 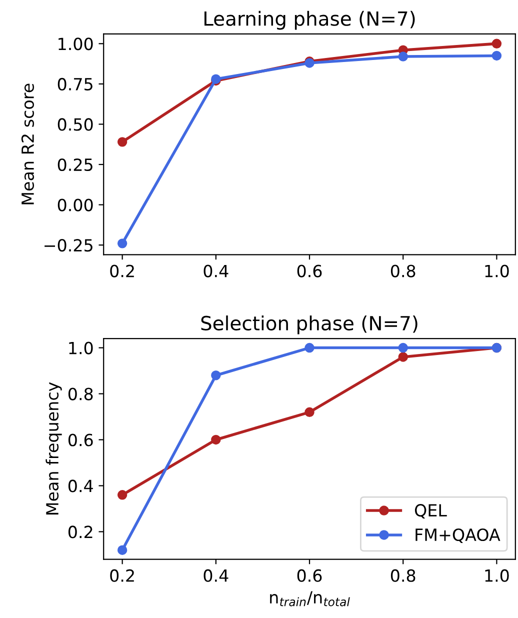 I want to click on y-tick-label: 1.00, so click(x=75, y=44).